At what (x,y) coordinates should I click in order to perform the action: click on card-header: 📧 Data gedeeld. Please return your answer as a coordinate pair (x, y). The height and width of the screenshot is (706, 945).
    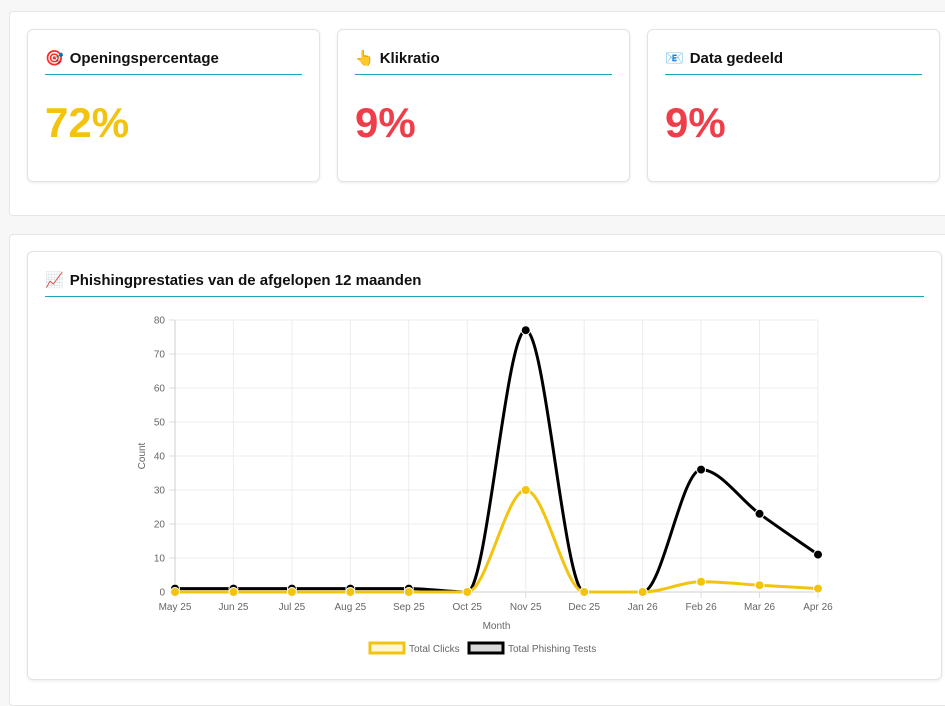
    Looking at the image, I should click on (793, 62).